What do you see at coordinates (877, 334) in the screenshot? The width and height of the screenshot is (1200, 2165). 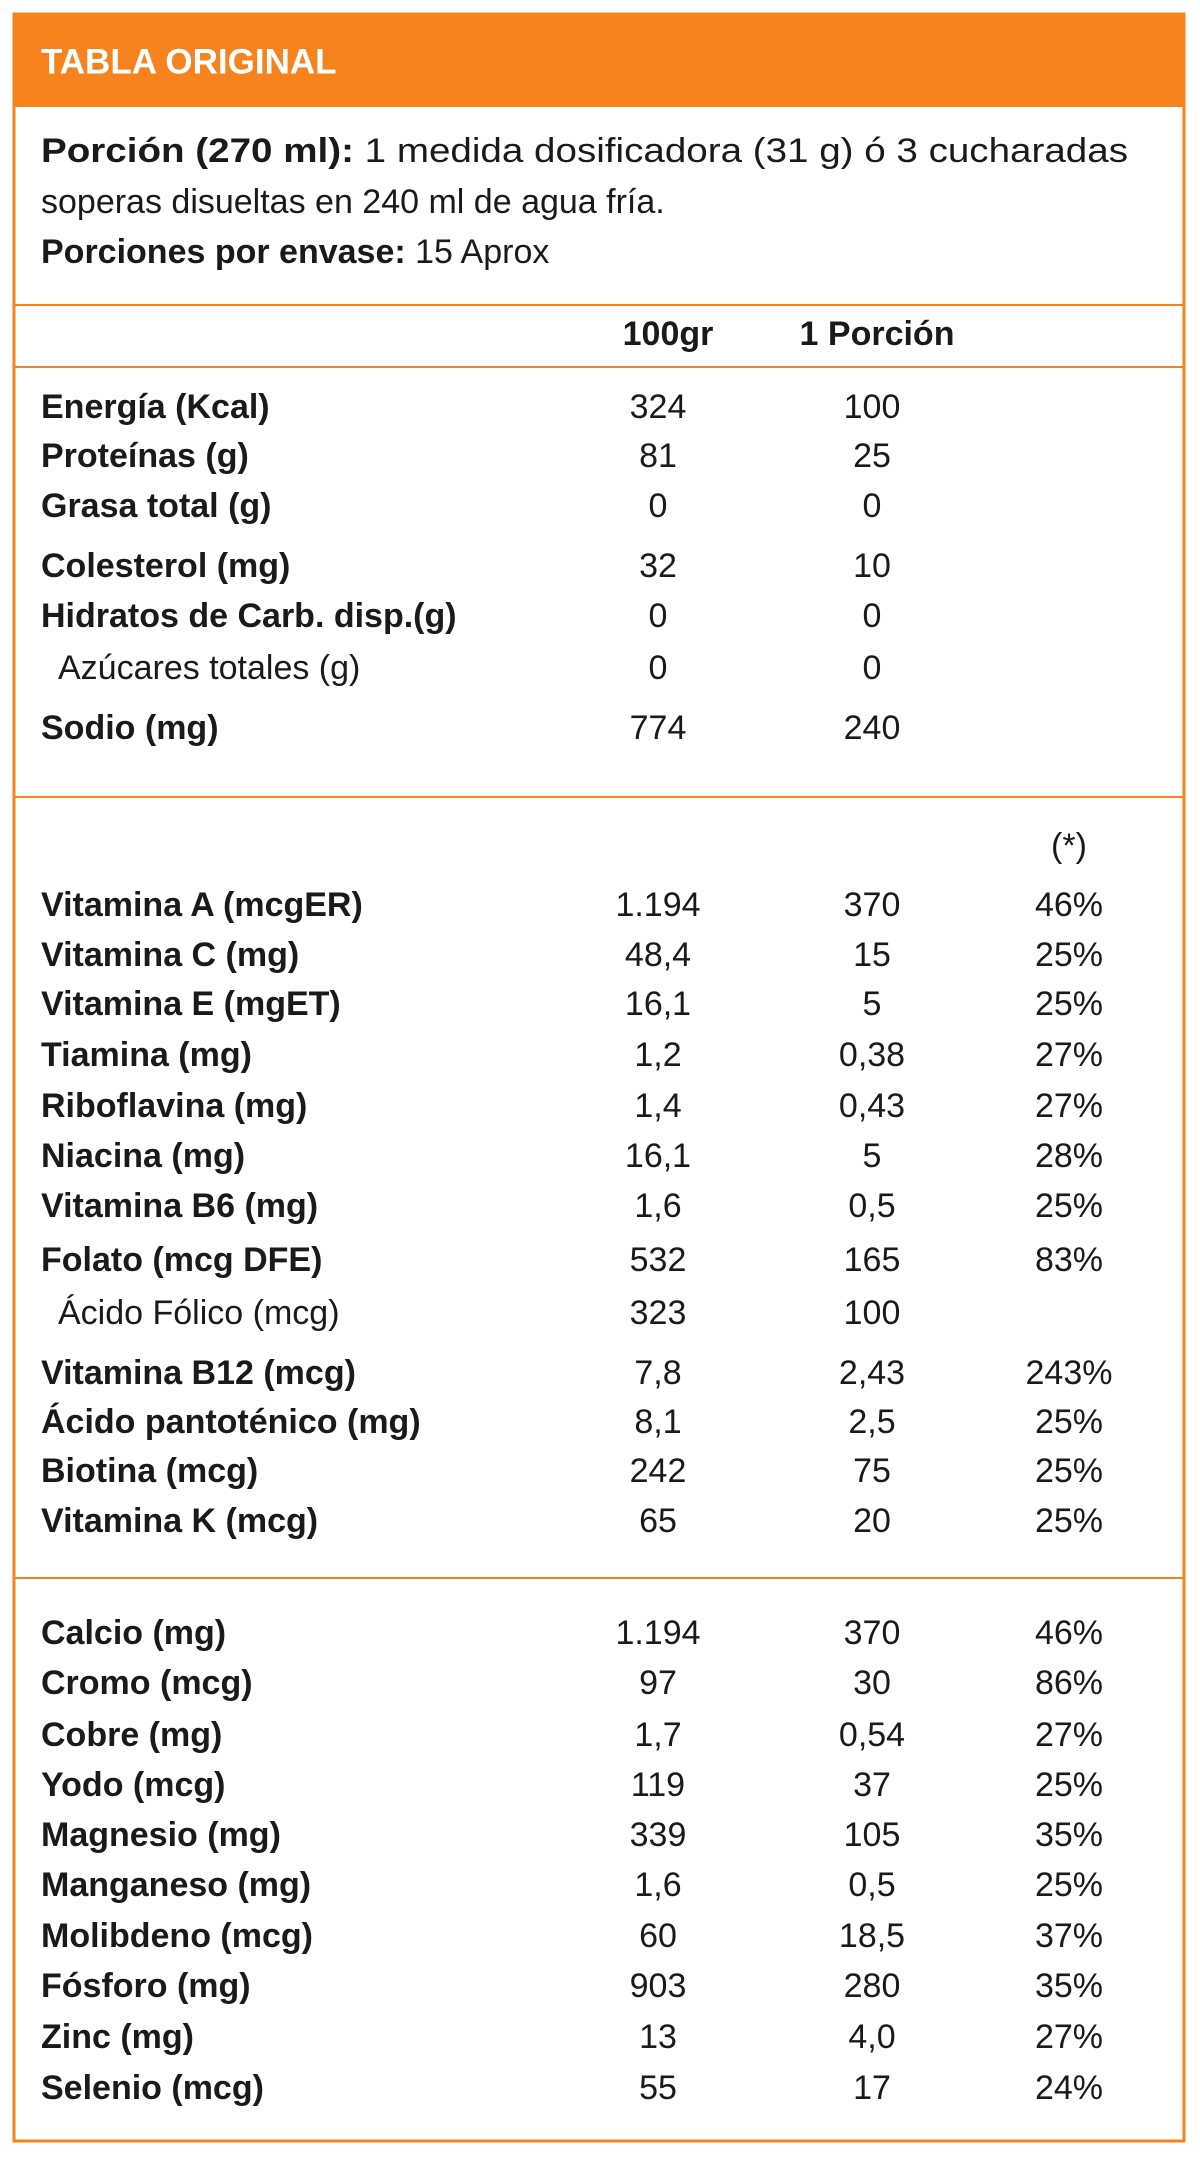 I see `column-header: 1 Porción` at bounding box center [877, 334].